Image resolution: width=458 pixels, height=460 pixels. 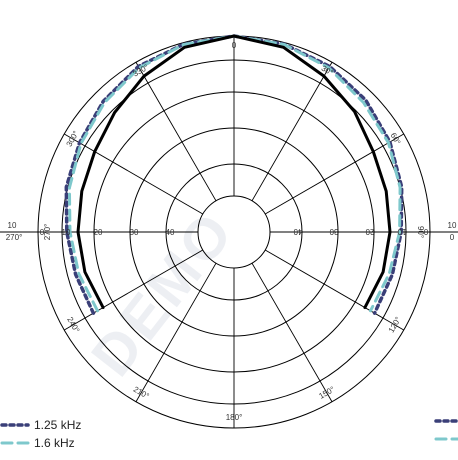 I want to click on angle-tick-label: 210°, so click(x=141, y=393).